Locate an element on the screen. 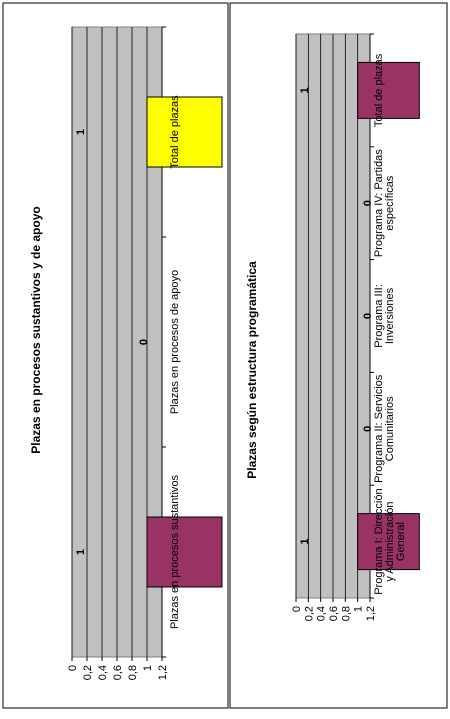 This screenshot has width=450, height=719. category-label: y Administración is located at coordinates (390, 542).